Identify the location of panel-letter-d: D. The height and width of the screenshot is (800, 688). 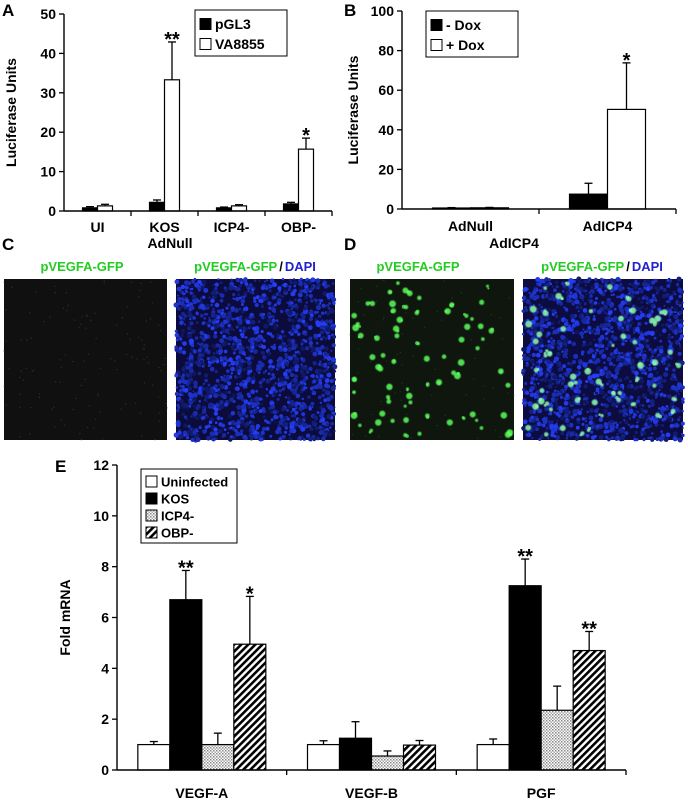
(350, 244).